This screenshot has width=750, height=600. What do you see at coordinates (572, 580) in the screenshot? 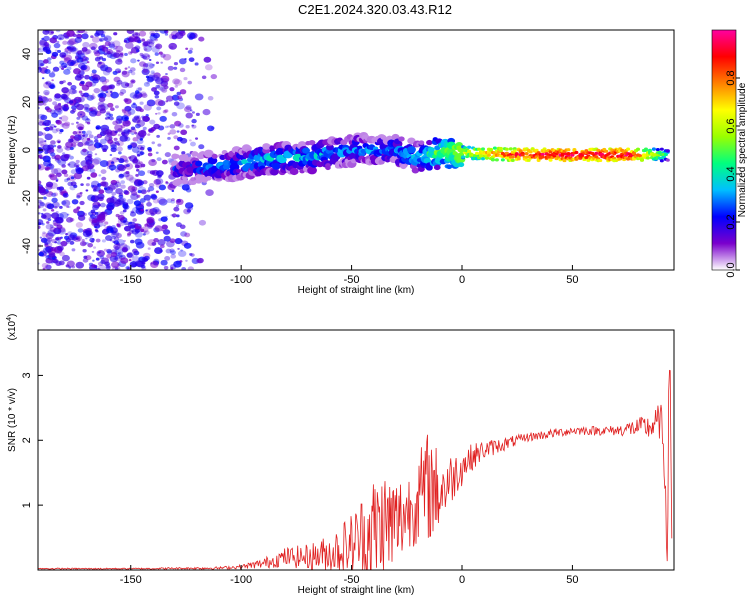
I see `snr-x-tick-label: 50` at bounding box center [572, 580].